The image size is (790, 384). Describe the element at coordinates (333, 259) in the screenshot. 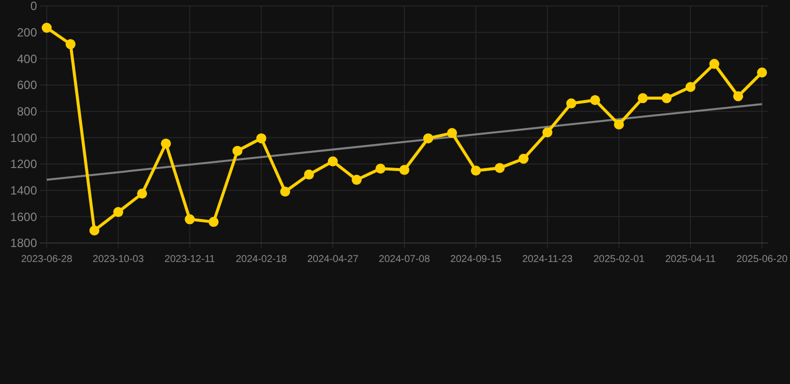

I see `x-tick-label: 2024-04-27` at that location.